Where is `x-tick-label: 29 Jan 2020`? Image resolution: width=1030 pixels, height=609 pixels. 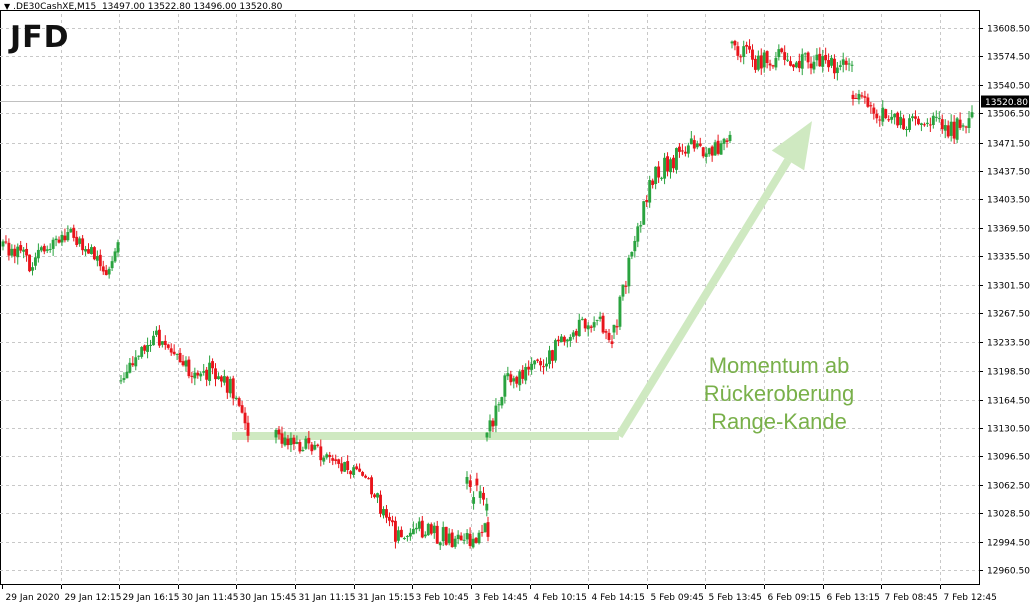
x-tick-label: 29 Jan 2020 is located at coordinates (33, 598).